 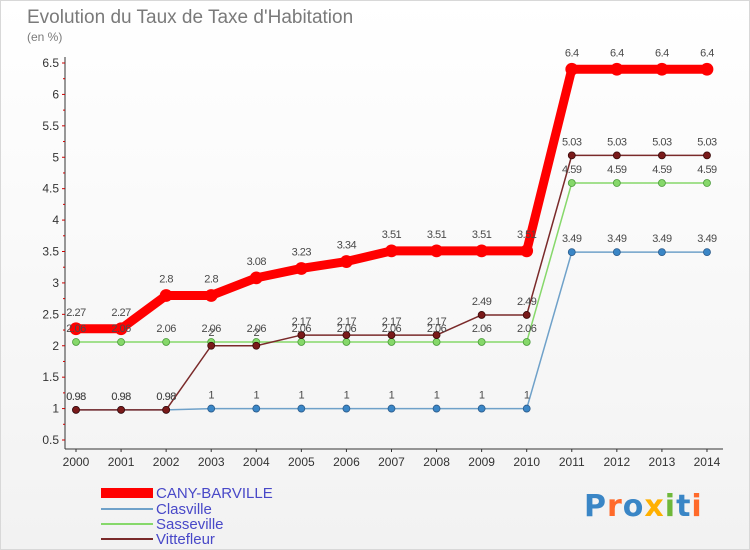 What do you see at coordinates (662, 462) in the screenshot?
I see `x-tick-label: 2013` at bounding box center [662, 462].